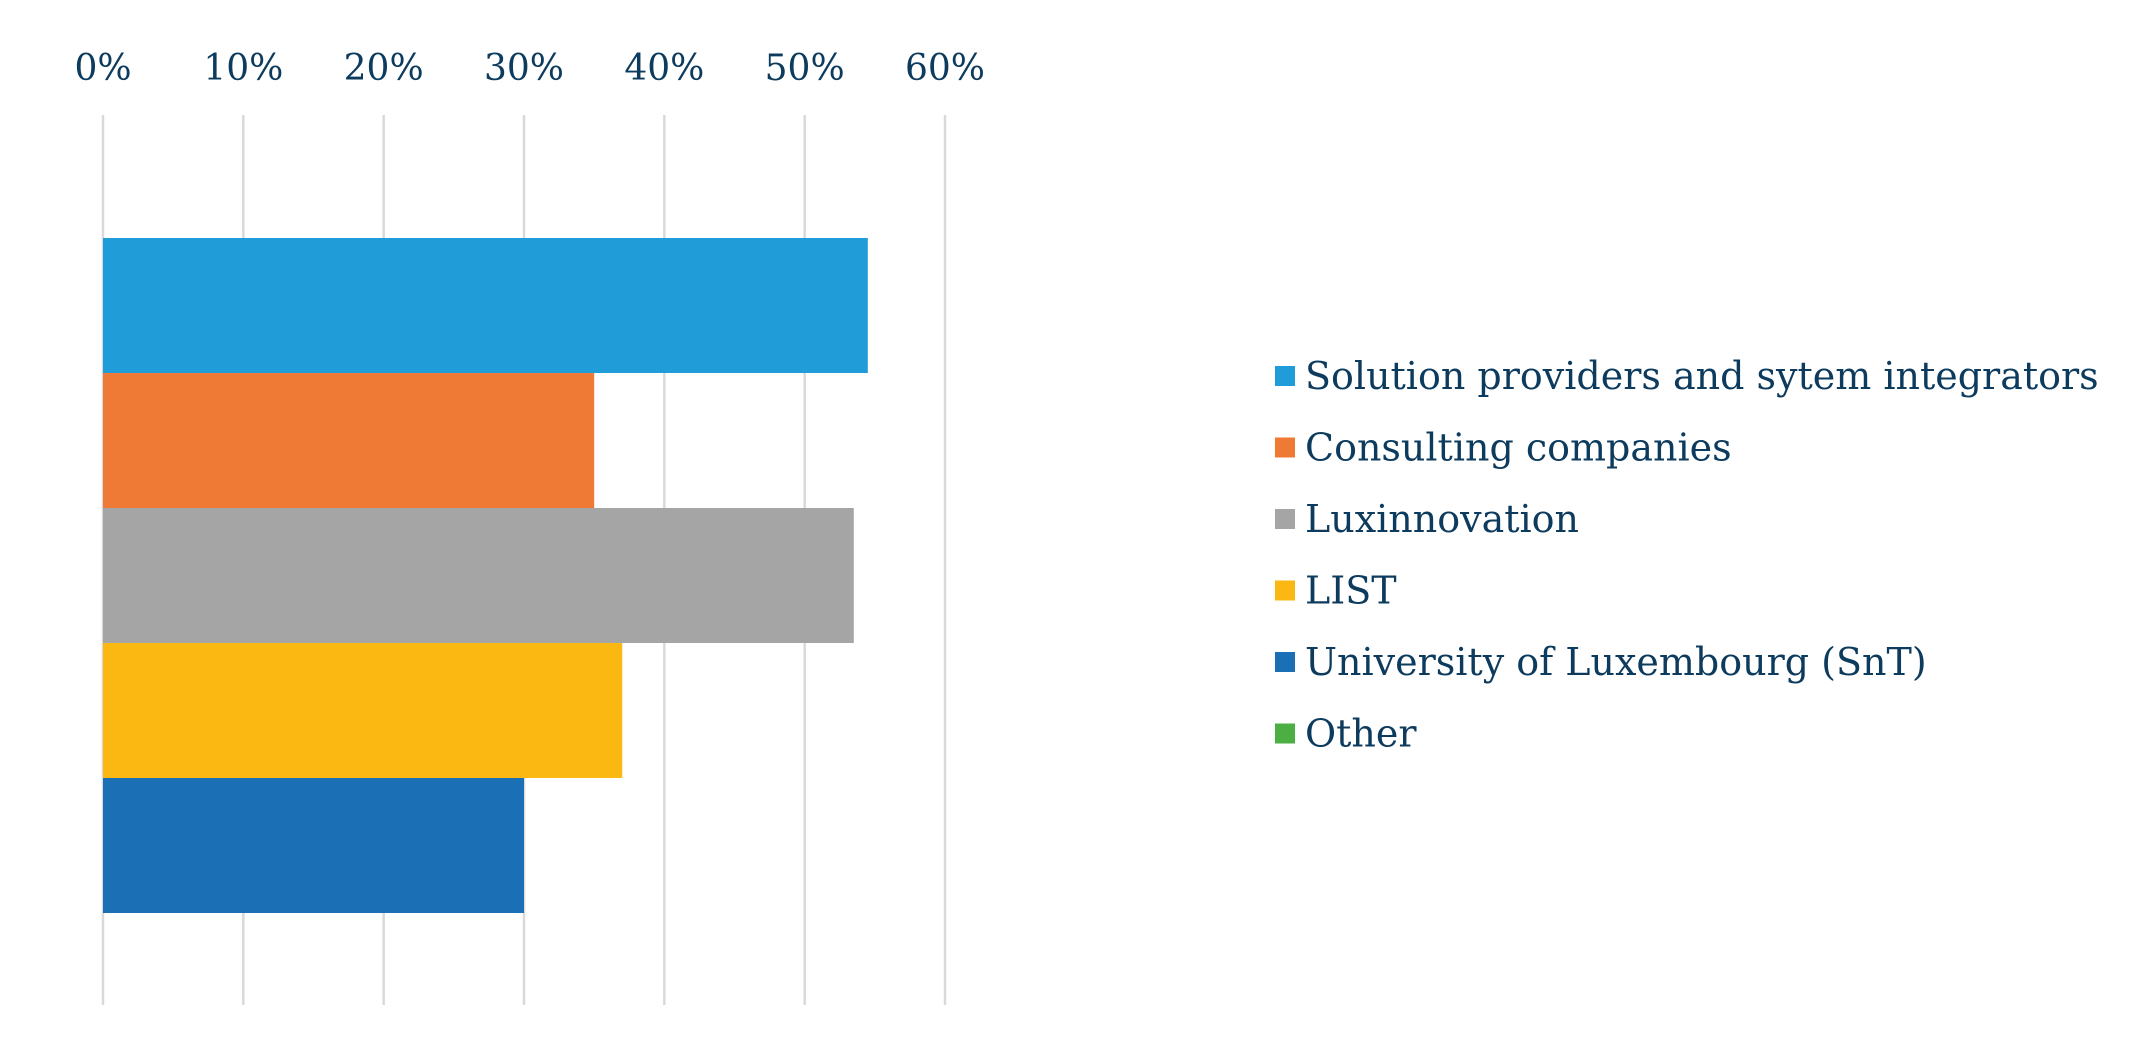  What do you see at coordinates (805, 68) in the screenshot?
I see `x-tick-label: 50%` at bounding box center [805, 68].